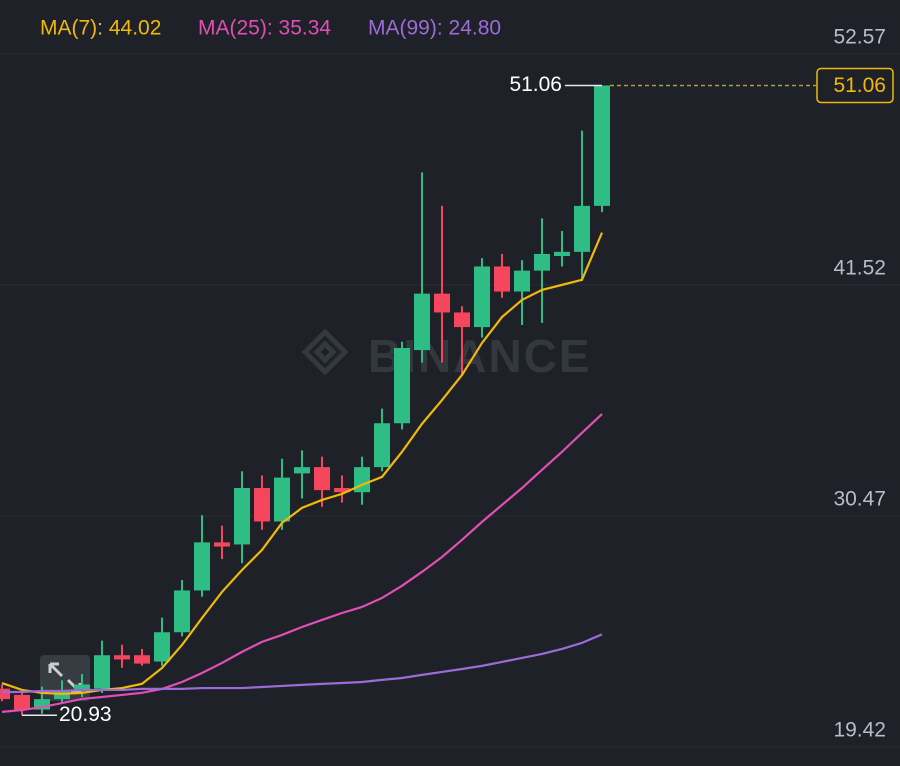 The width and height of the screenshot is (900, 766). I want to click on y-tick-label: 41.52, so click(859, 267).